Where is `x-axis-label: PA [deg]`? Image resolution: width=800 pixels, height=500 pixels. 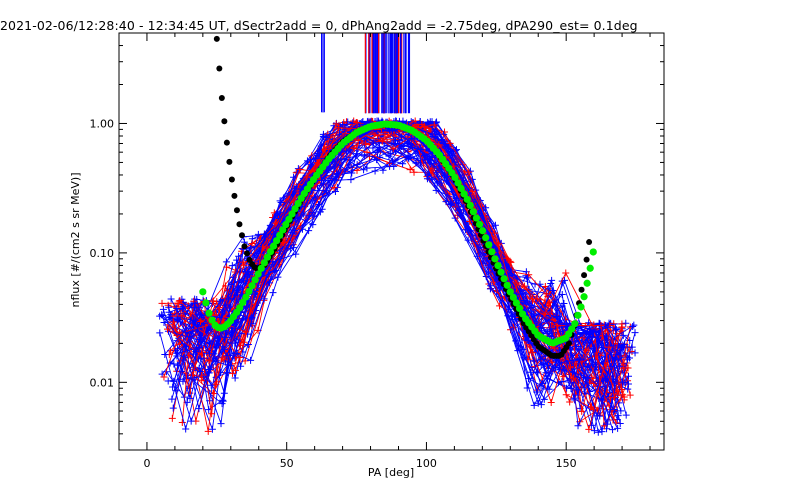 x-axis-label: PA [deg] is located at coordinates (391, 472).